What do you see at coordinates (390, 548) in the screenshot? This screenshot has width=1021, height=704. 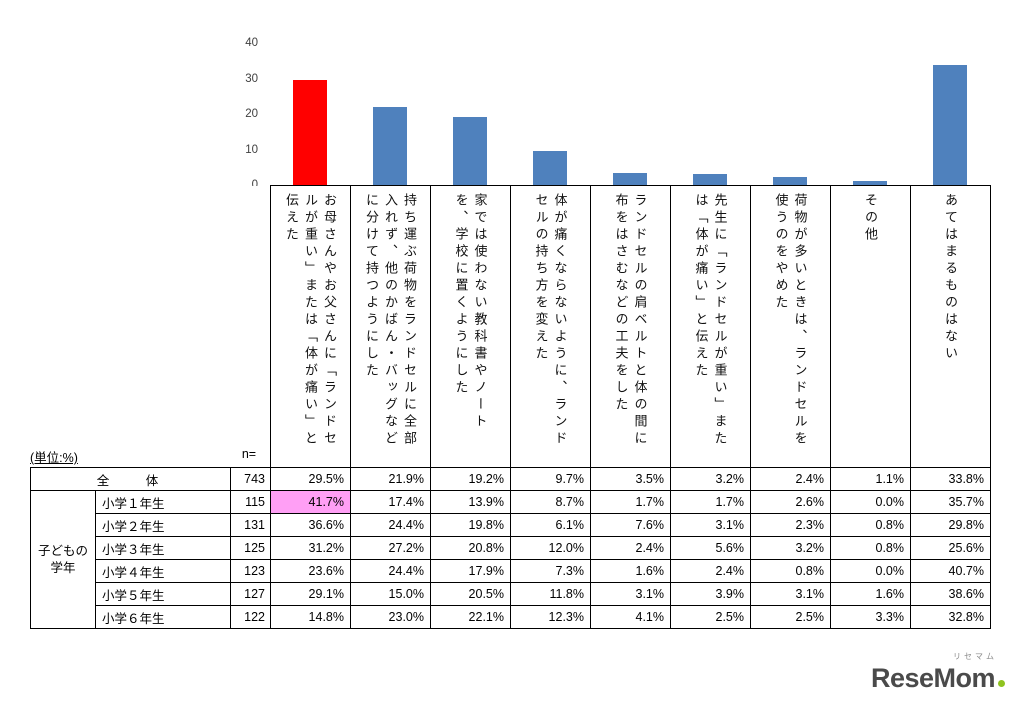 I see `data-cell: 27.2%` at bounding box center [390, 548].